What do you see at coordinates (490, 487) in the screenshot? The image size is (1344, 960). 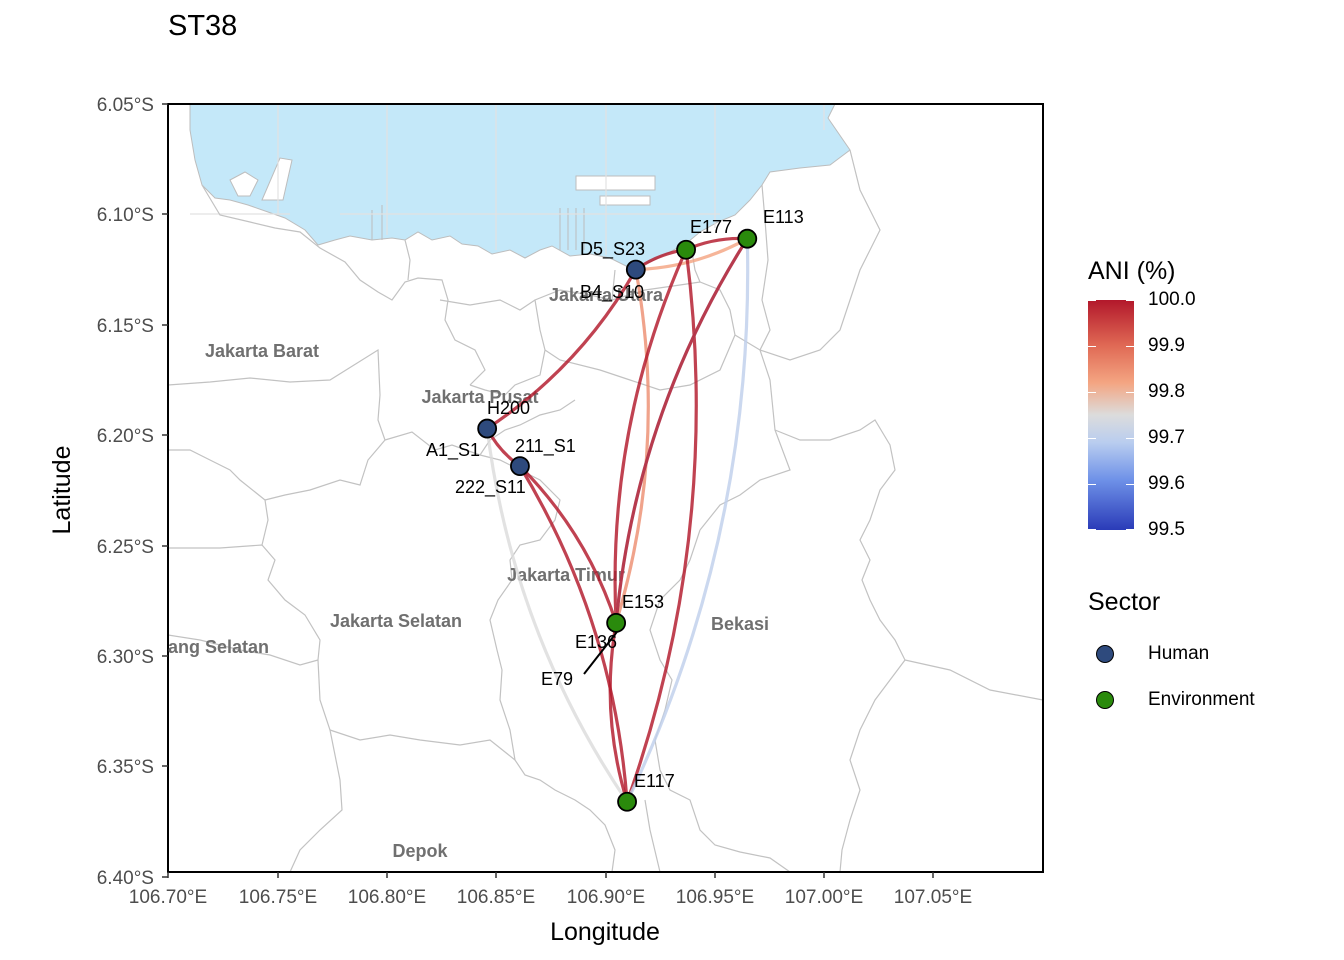 I see `node-label: 222_S11` at bounding box center [490, 487].